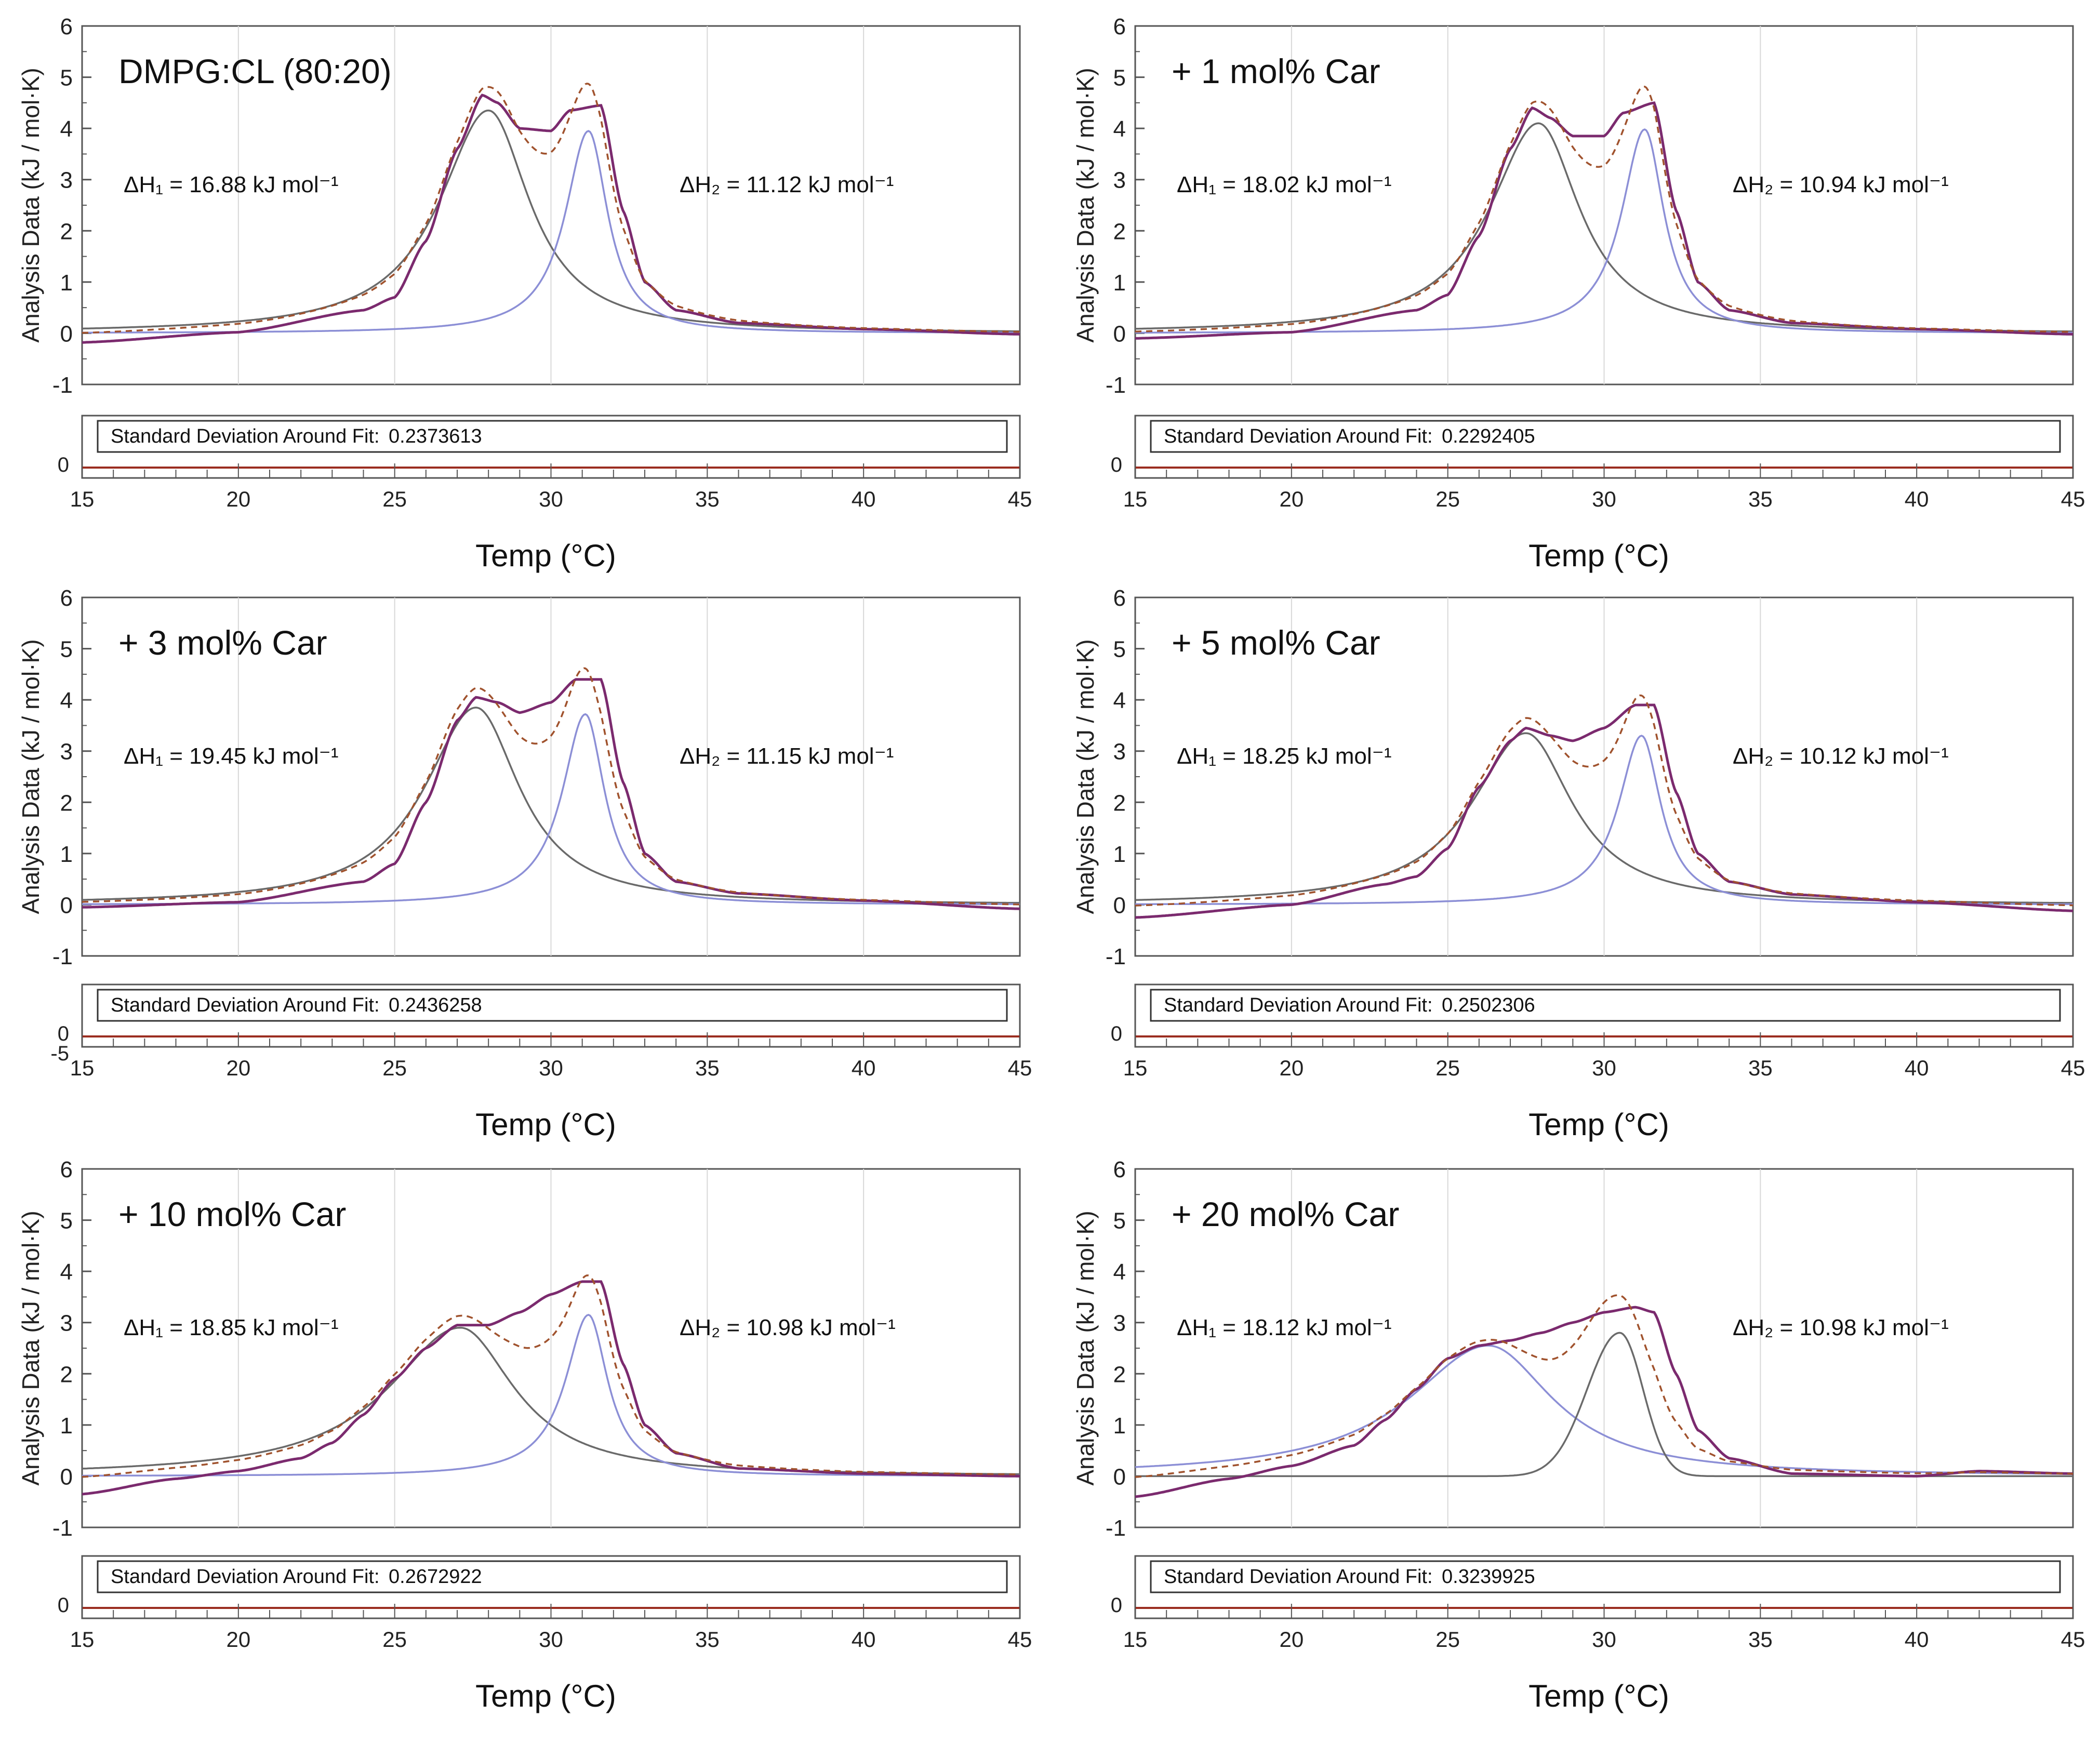 The height and width of the screenshot is (1743, 2100). What do you see at coordinates (435, 436) in the screenshot?
I see `std-dev-value: 0.2373613` at bounding box center [435, 436].